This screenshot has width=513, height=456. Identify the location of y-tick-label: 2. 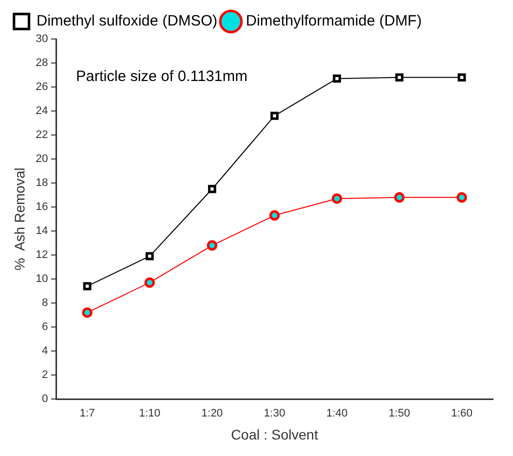
(45, 375).